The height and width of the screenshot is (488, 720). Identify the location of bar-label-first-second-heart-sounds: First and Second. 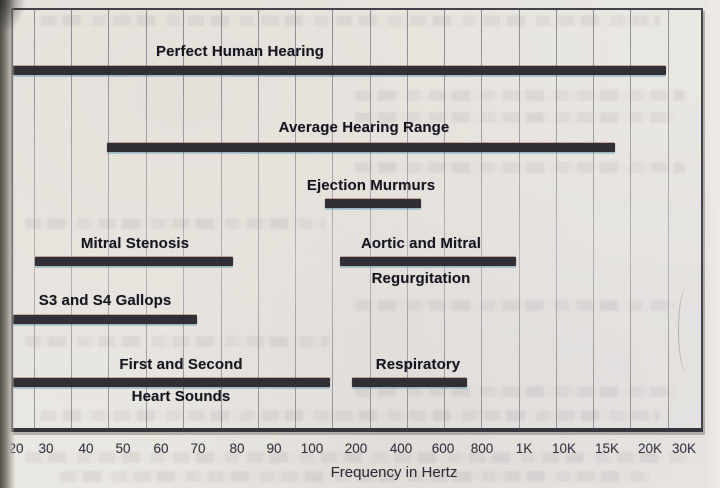
(181, 364).